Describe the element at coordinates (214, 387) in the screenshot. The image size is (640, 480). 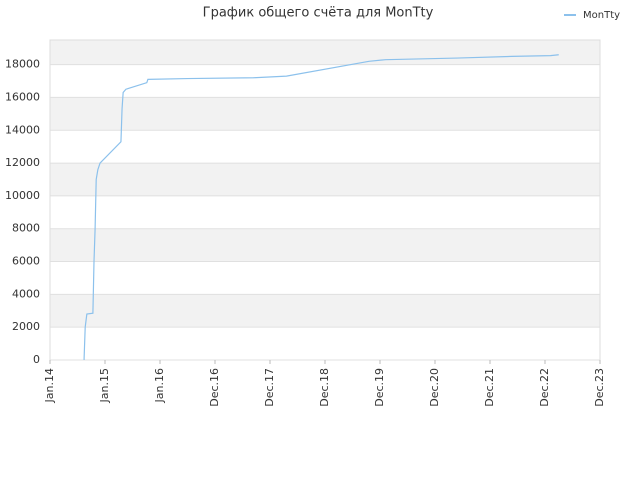
I see `x-tick-label: Dec.16` at that location.